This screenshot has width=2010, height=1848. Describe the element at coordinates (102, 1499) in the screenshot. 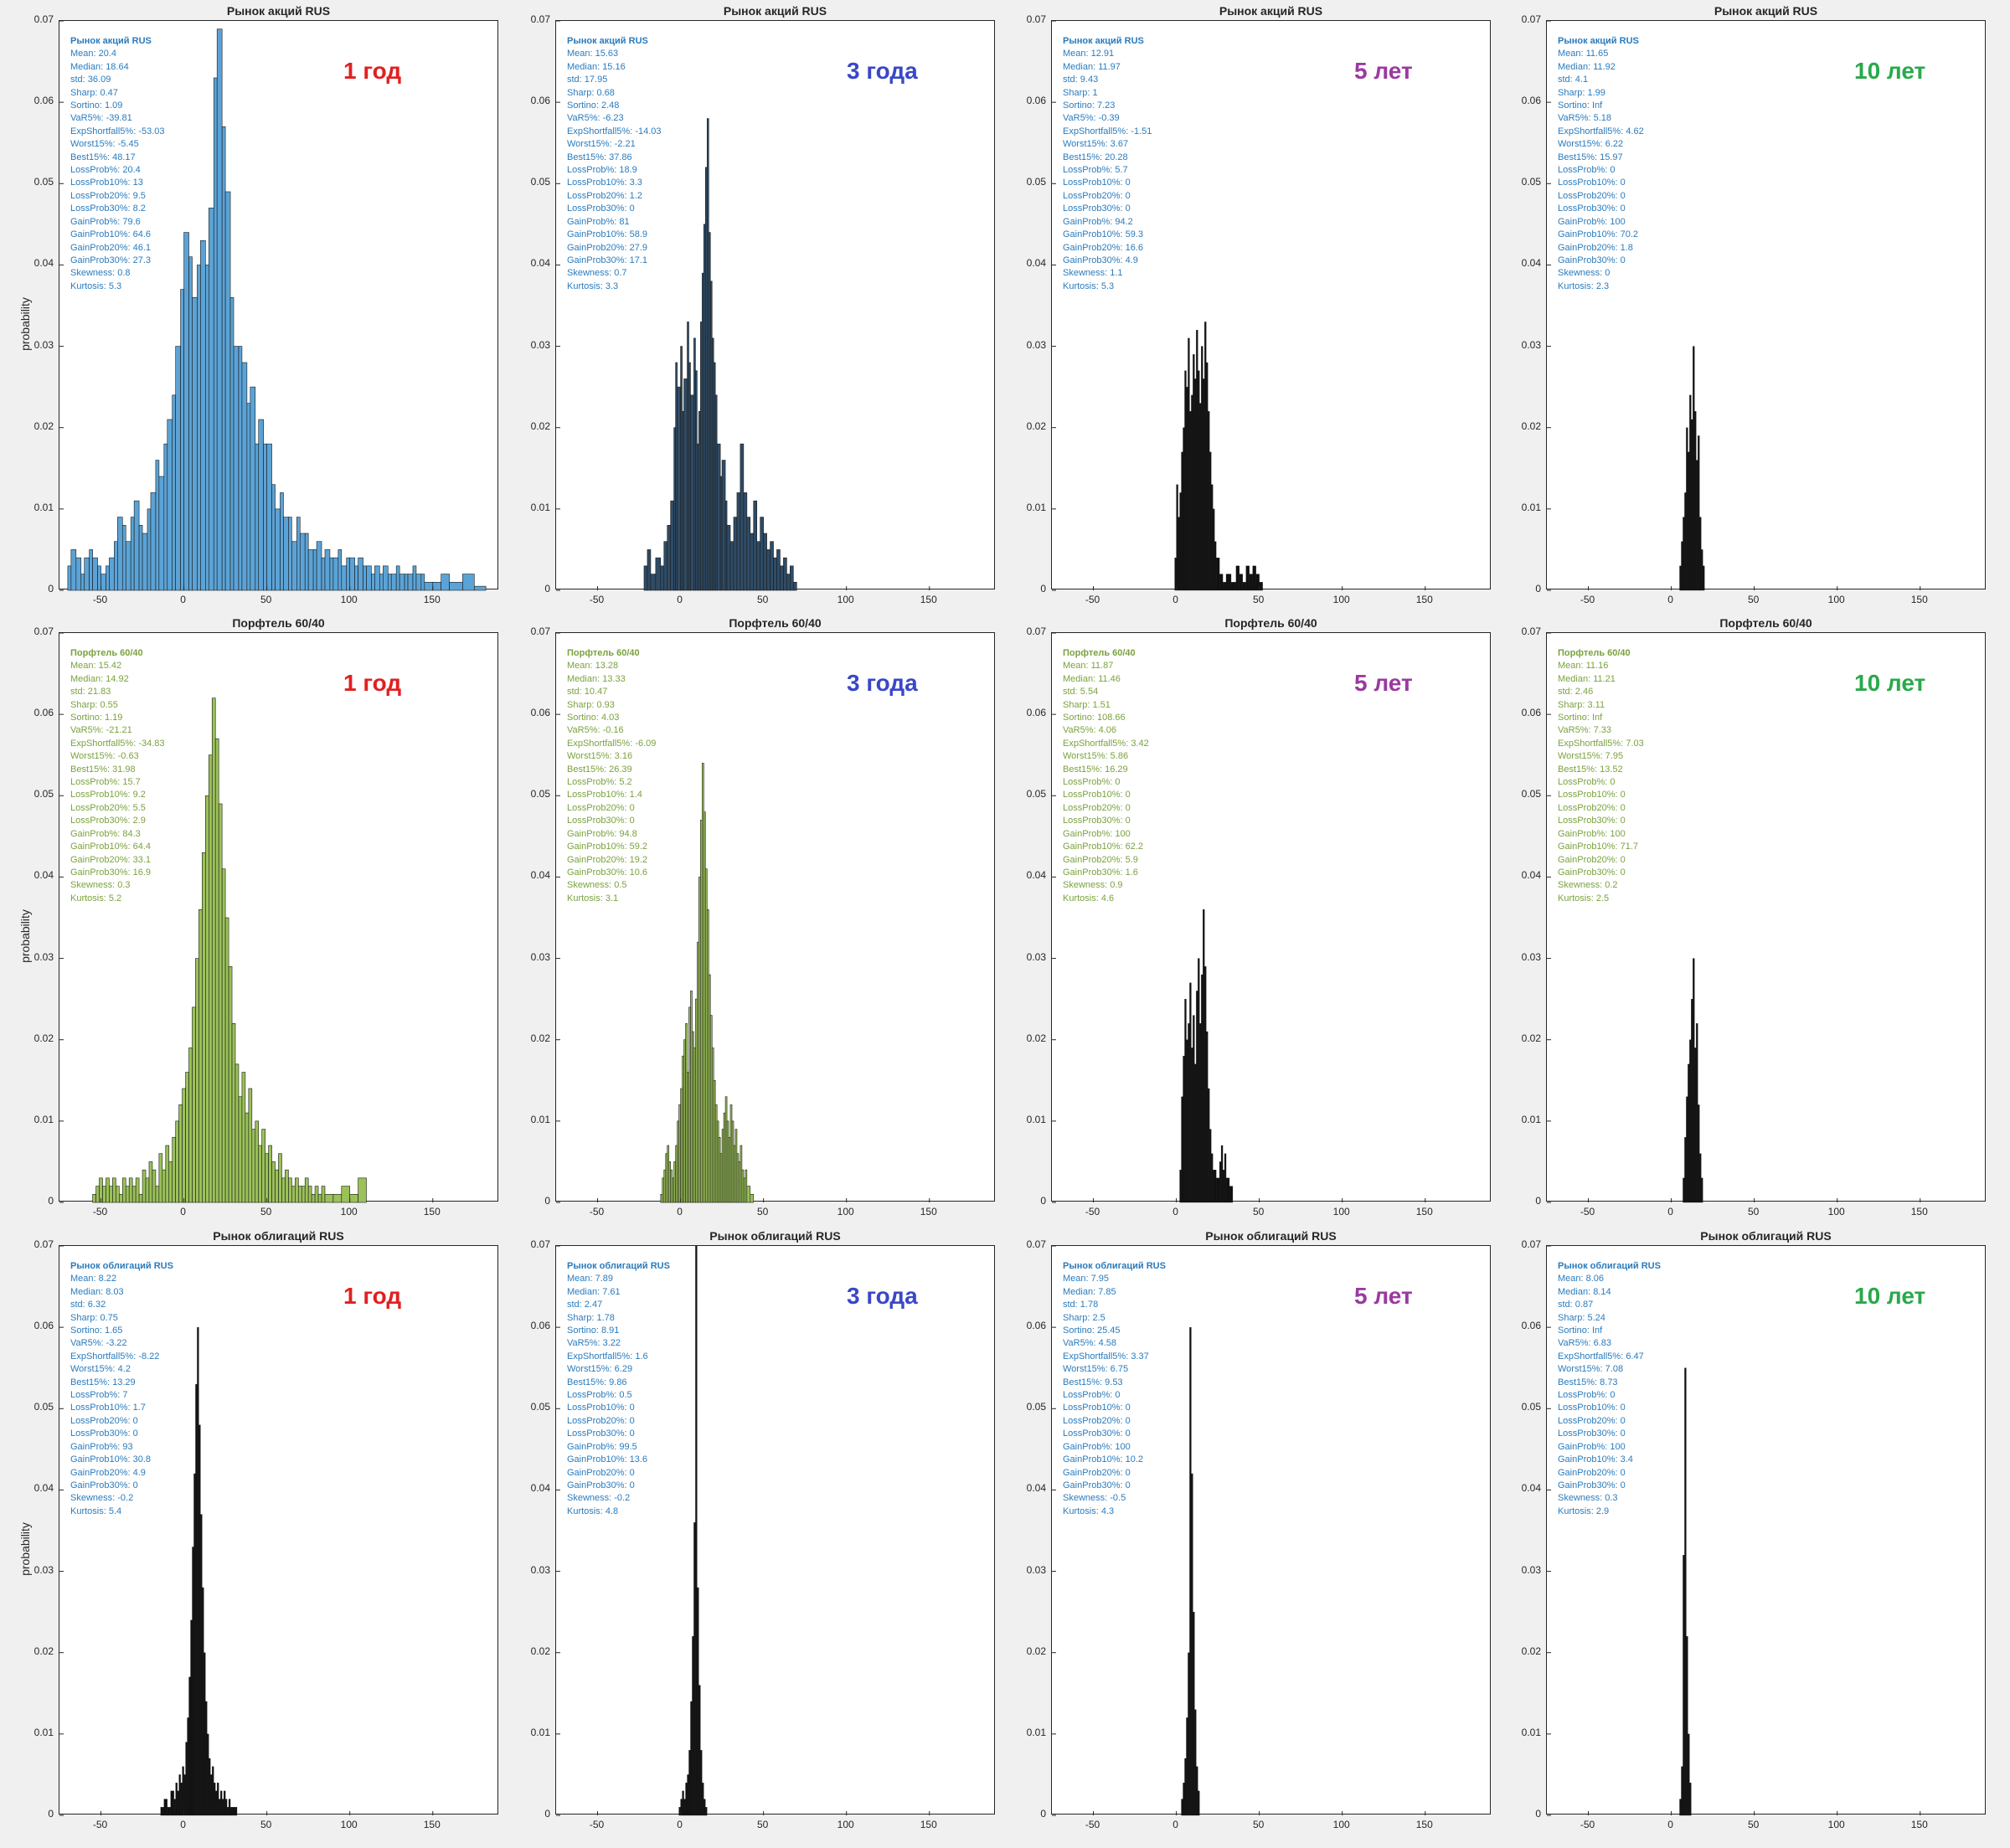

I see `stats-line: Skewness: -0.2` at that location.